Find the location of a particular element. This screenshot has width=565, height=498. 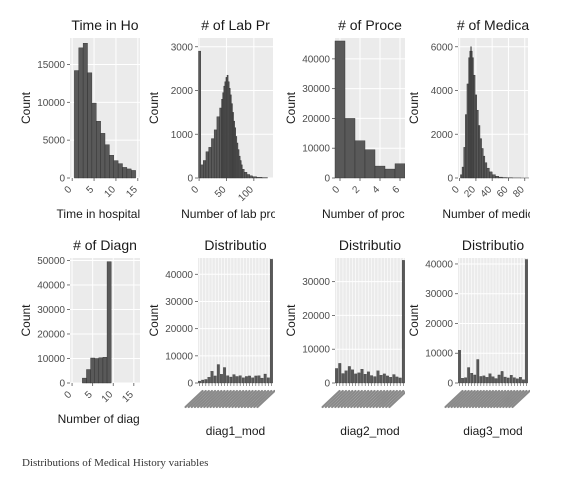

x-tick-label: 40 is located at coordinates (487, 192).